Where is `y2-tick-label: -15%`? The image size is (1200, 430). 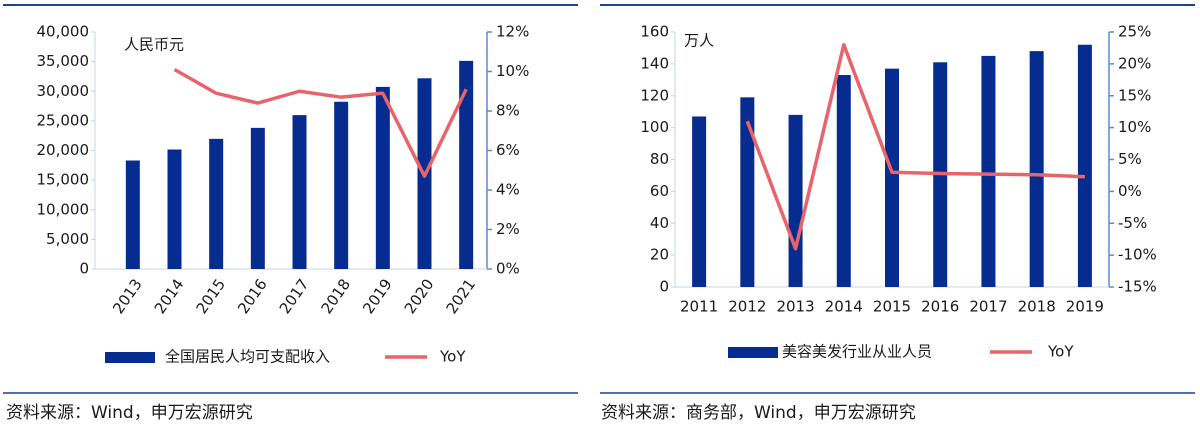 y2-tick-label: -15% is located at coordinates (1137, 287).